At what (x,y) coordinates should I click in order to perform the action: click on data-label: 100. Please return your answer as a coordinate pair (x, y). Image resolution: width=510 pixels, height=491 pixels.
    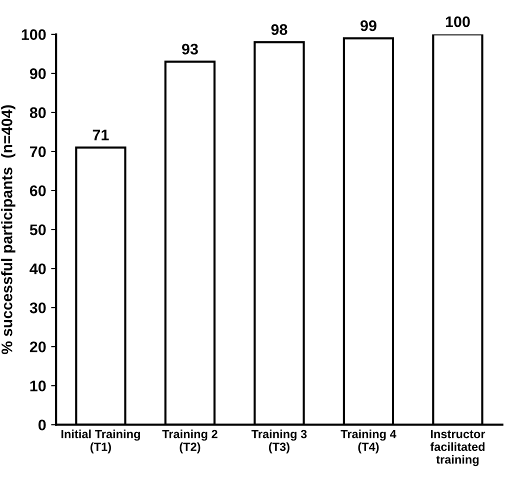
    Looking at the image, I should click on (458, 22).